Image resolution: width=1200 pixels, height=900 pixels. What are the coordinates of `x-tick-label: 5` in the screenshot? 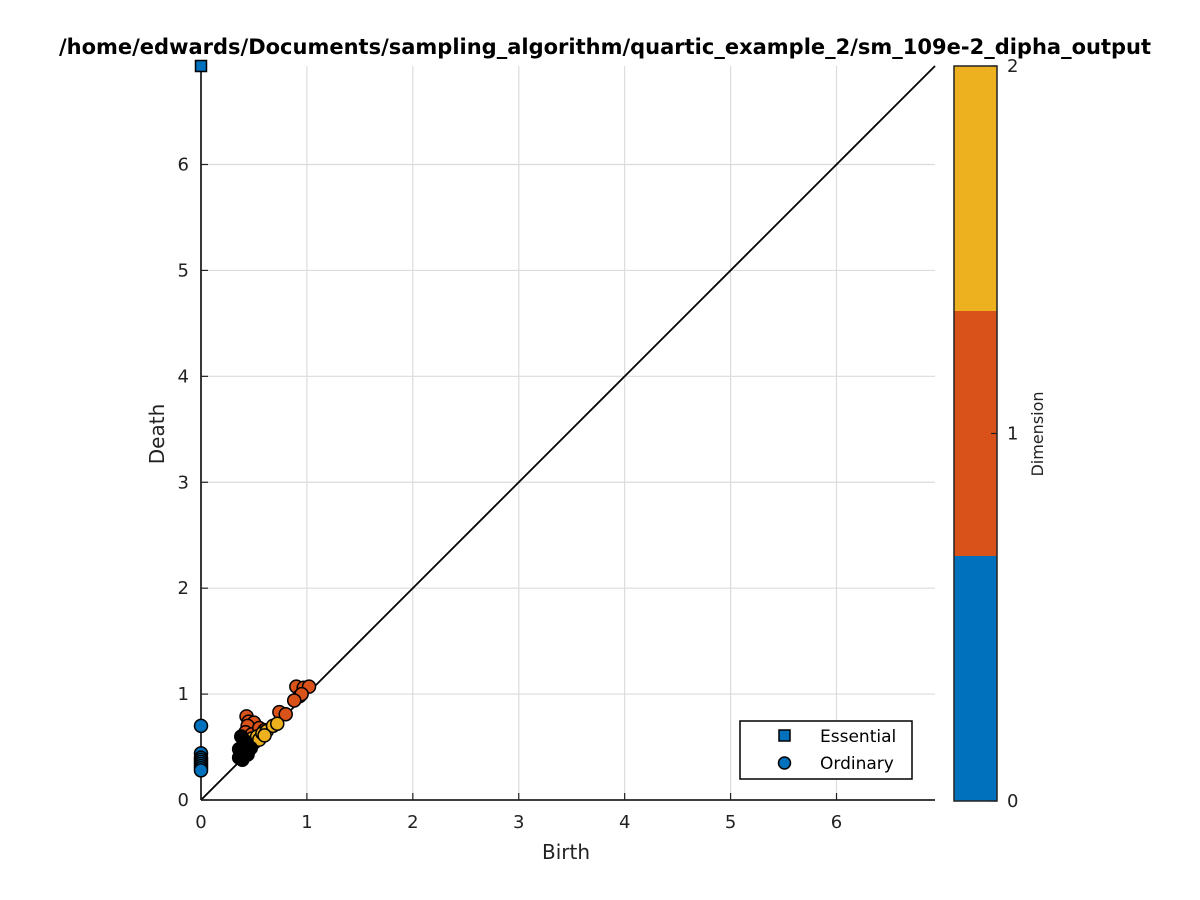 It's located at (730, 822).